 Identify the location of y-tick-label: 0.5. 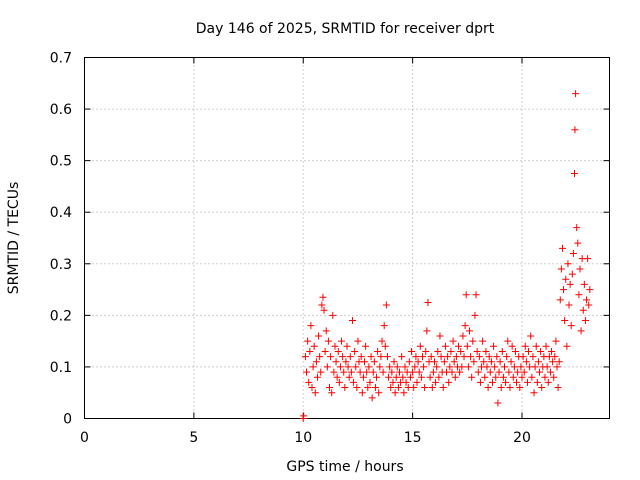
(61, 162).